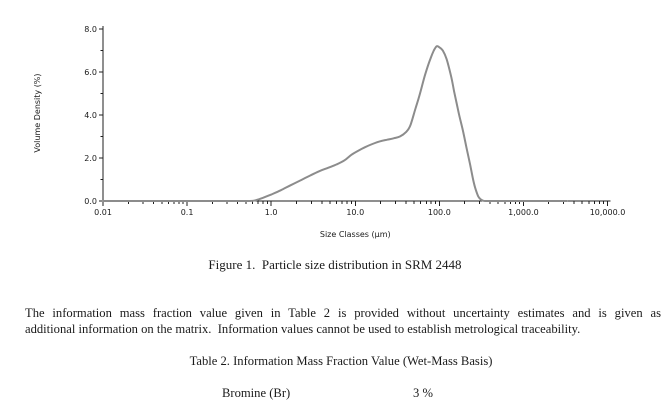 The height and width of the screenshot is (409, 670). I want to click on analyte-name: Bromine (Br), so click(256, 393).